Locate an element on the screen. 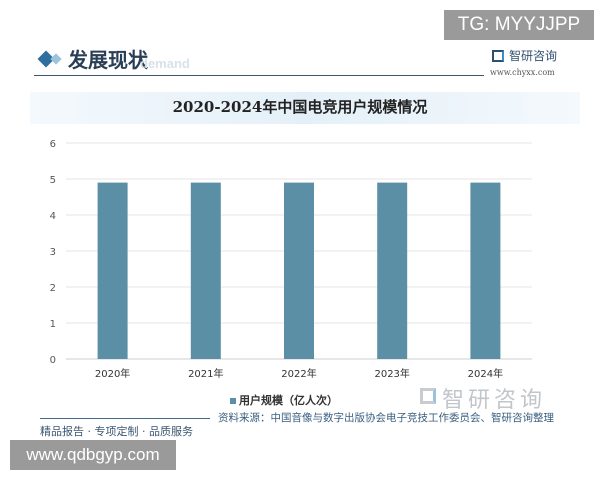 This screenshot has height=480, width=600. chart-title: 2020-2024年中国电竞用户规模情况 is located at coordinates (300, 107).